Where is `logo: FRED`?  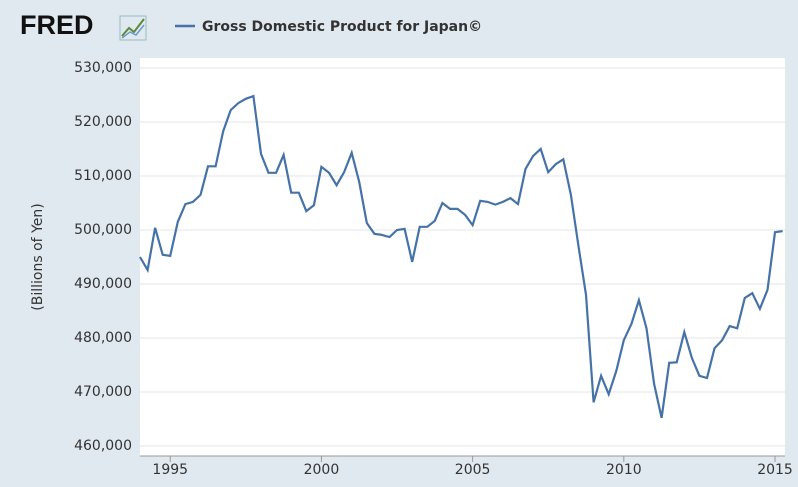 logo: FRED is located at coordinates (57, 25).